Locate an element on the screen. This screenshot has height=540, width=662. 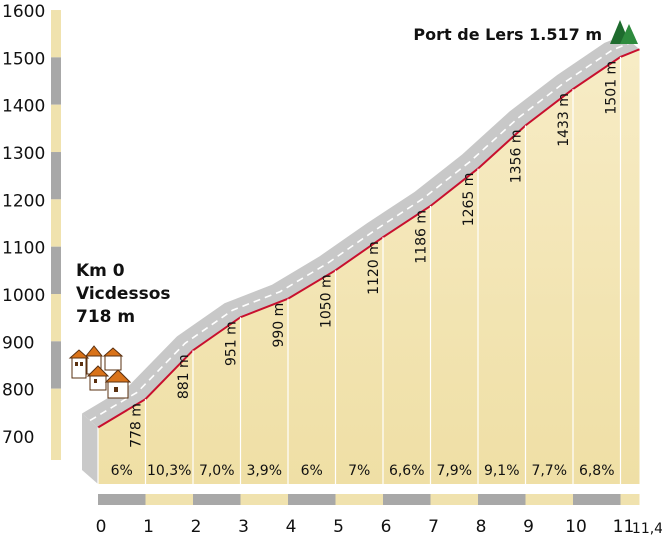
y-tick-label: 1400 is located at coordinates (23, 107).